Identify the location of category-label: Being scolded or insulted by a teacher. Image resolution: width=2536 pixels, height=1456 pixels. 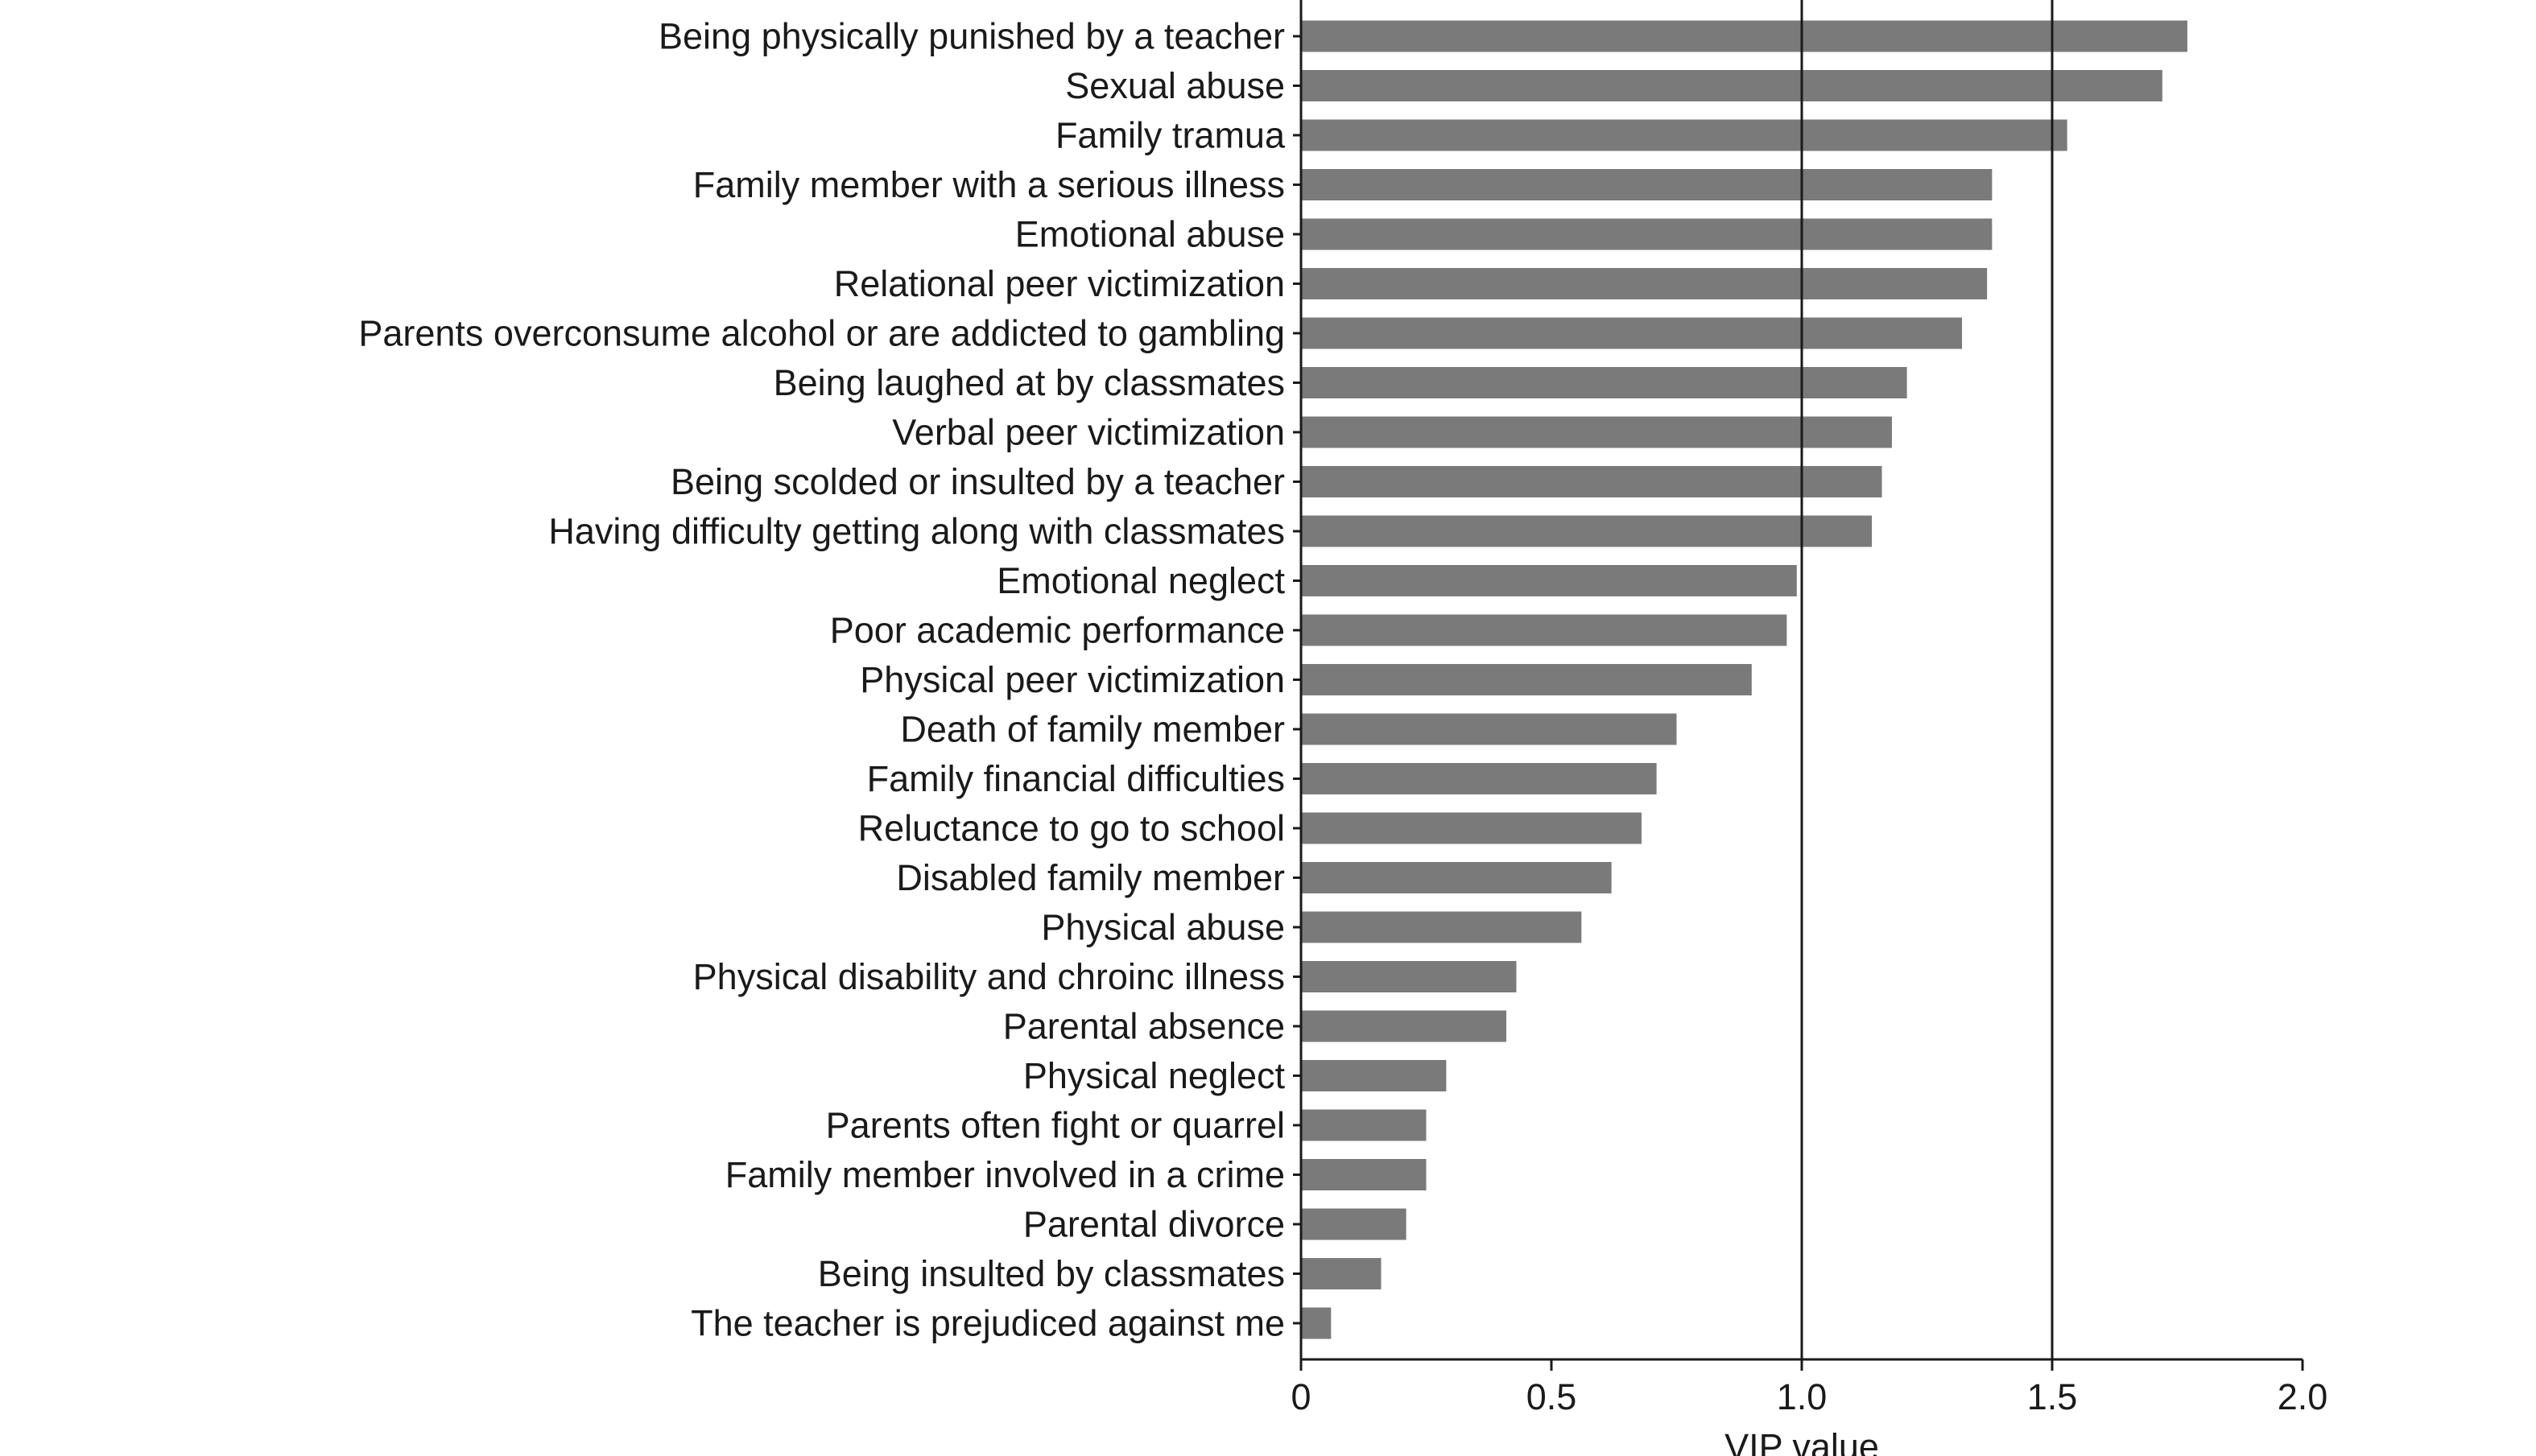
(978, 481).